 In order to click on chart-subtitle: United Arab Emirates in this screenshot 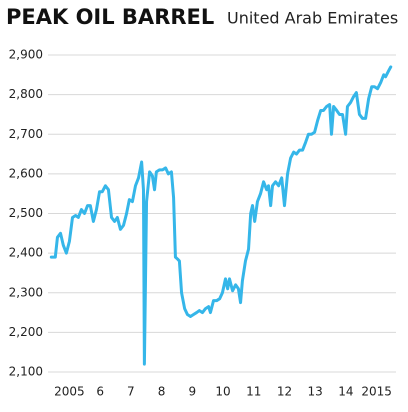, I will do `click(312, 18)`.